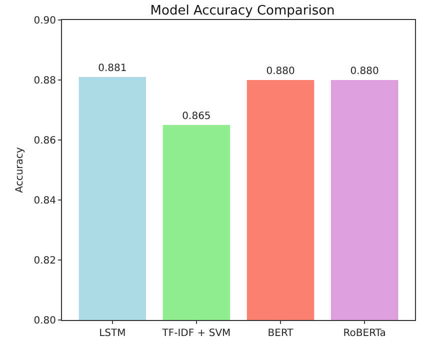 This screenshot has height=350, width=441. I want to click on data-label: 0.865, so click(196, 116).